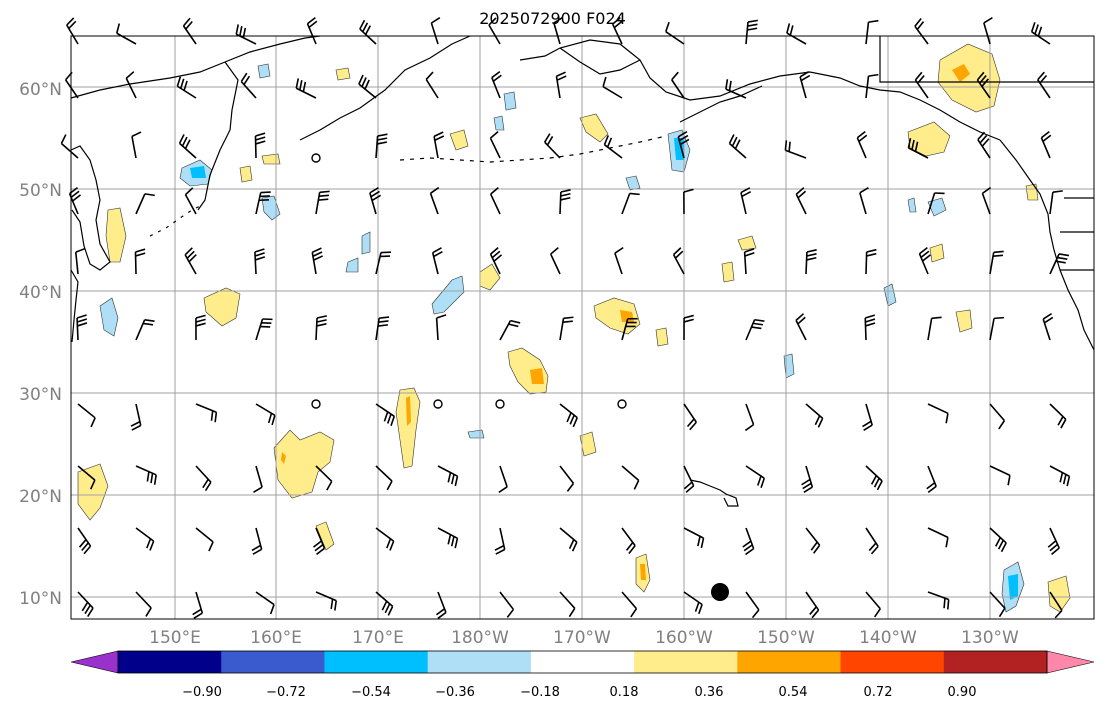 The height and width of the screenshot is (712, 1105). I want to click on colorbar-extend-high, so click(1070, 662).